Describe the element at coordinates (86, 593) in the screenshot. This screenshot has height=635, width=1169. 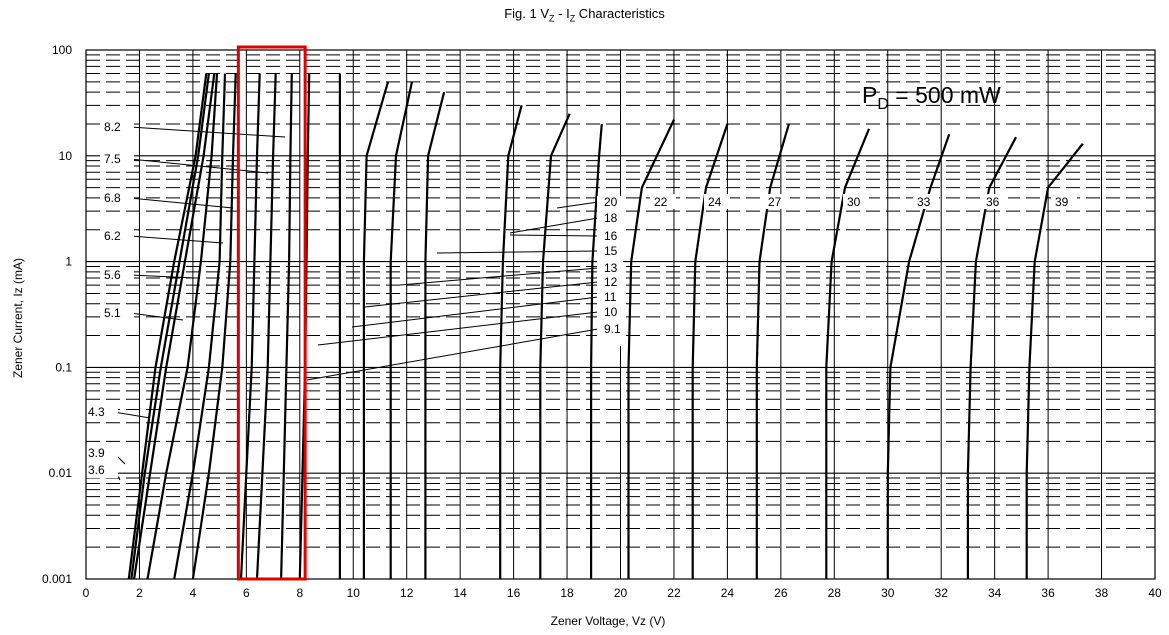
I see `x-tick-label: 0` at that location.